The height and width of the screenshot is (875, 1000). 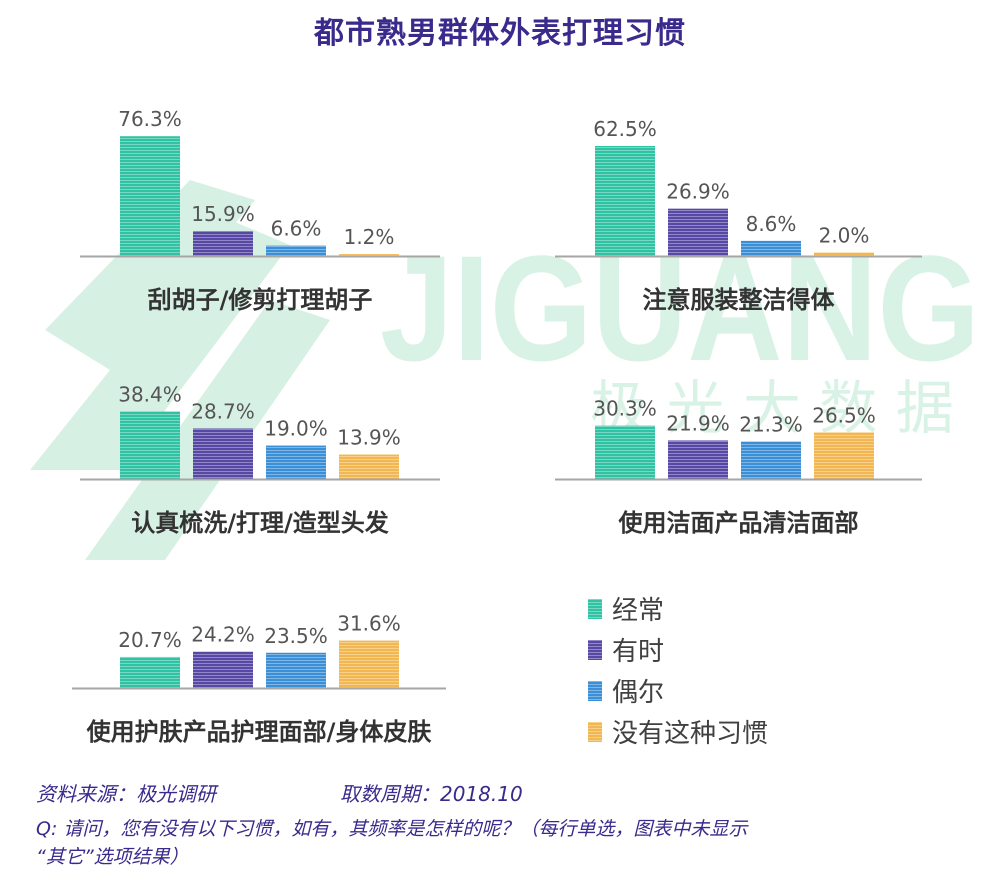 What do you see at coordinates (369, 624) in the screenshot?
I see `data-label: 31.6%` at bounding box center [369, 624].